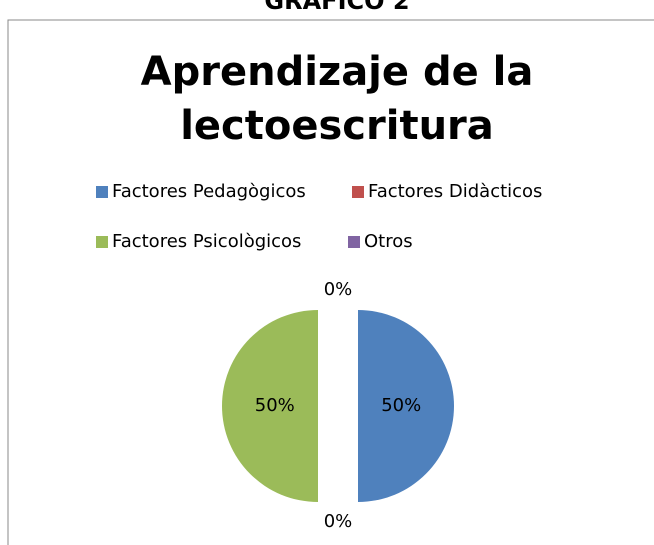 Image resolution: width=654 pixels, height=545 pixels. What do you see at coordinates (388, 241) in the screenshot?
I see `legend-label: Otros` at bounding box center [388, 241].